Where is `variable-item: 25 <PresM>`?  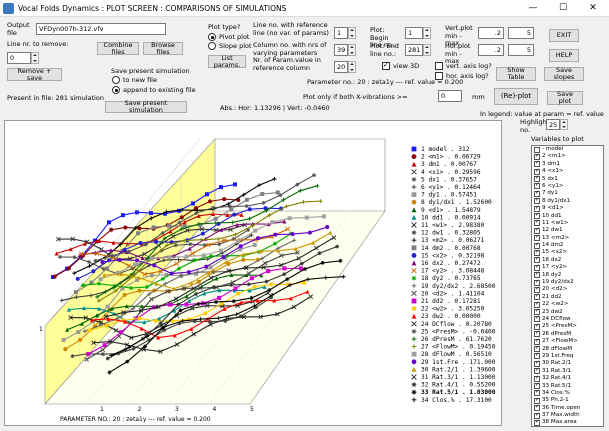 variable-item: 25 <PresM> is located at coordinates (567, 326).